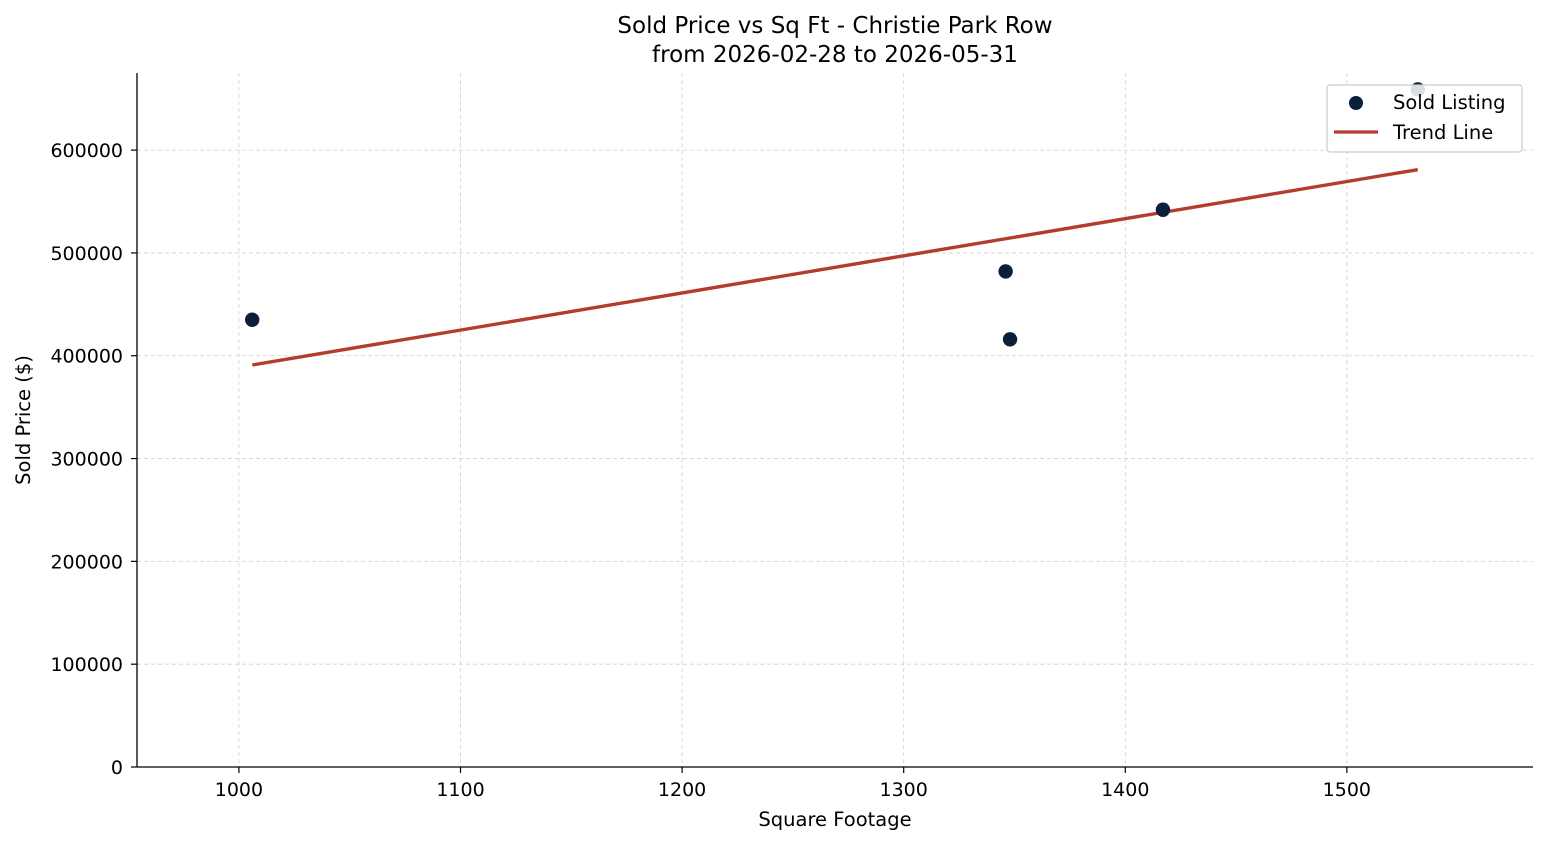 This screenshot has height=849, width=1547. I want to click on legend-marker-sold-listing, so click(1356, 103).